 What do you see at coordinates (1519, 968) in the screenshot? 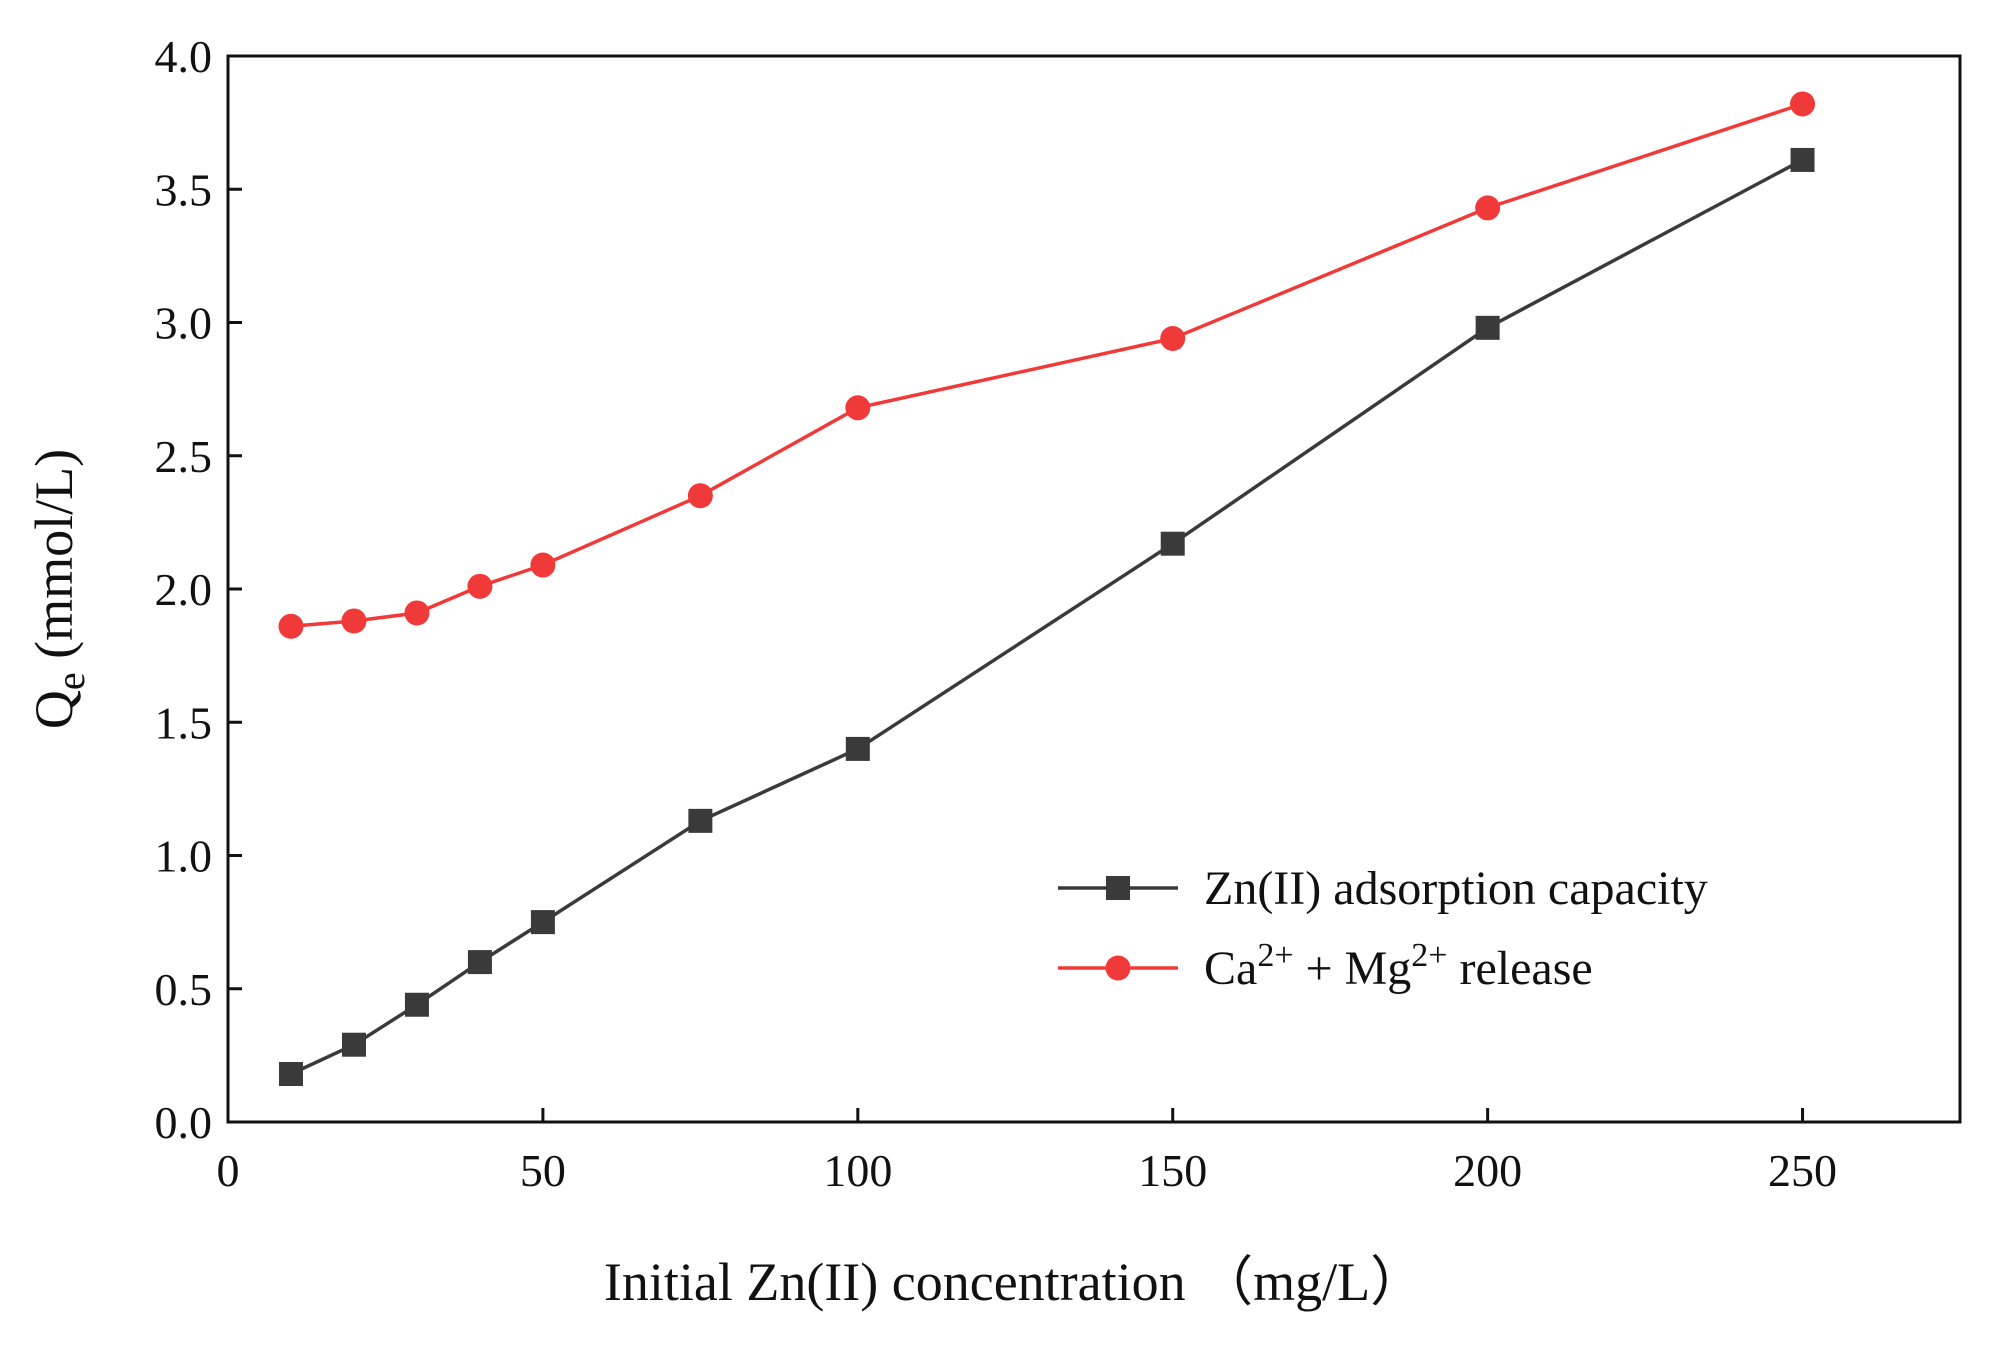
I see `legend-label-part: release` at bounding box center [1519, 968].